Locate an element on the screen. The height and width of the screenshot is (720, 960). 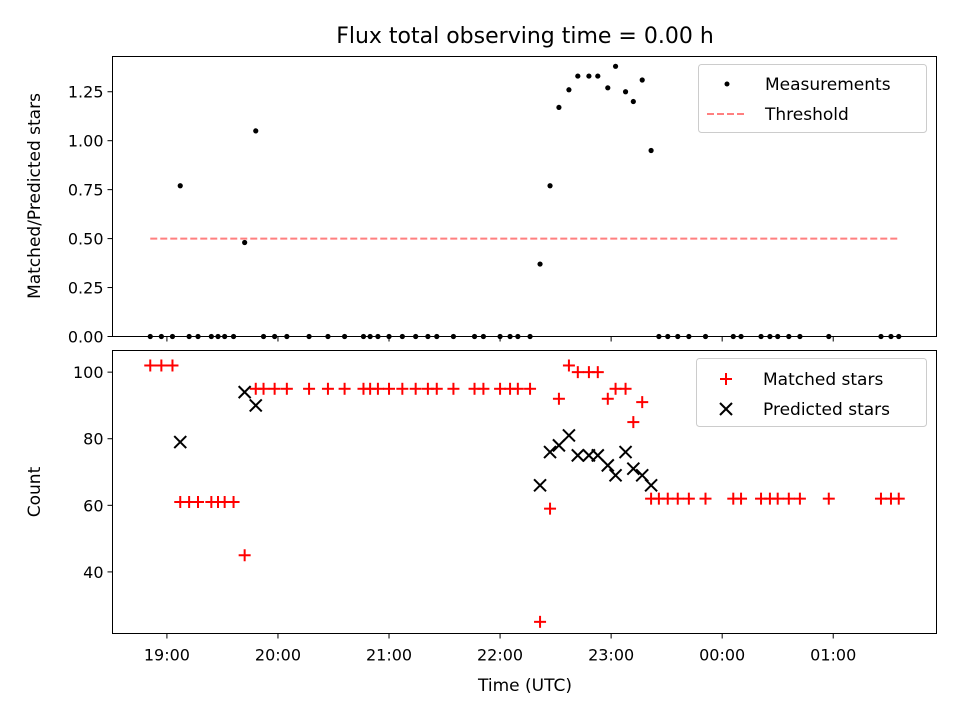
legend-measurements-marker is located at coordinates (727, 84).